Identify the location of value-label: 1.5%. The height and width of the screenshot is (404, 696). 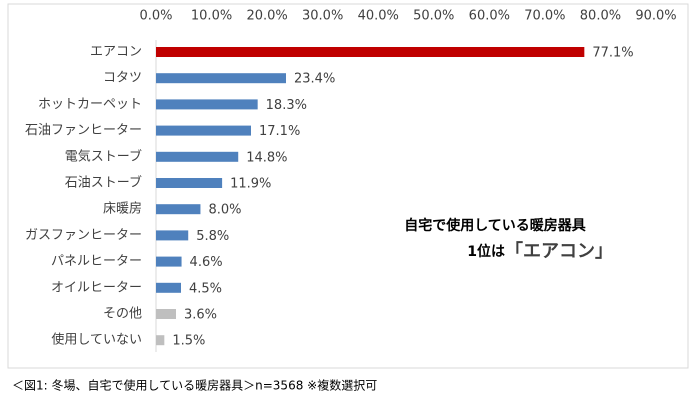
(188, 341).